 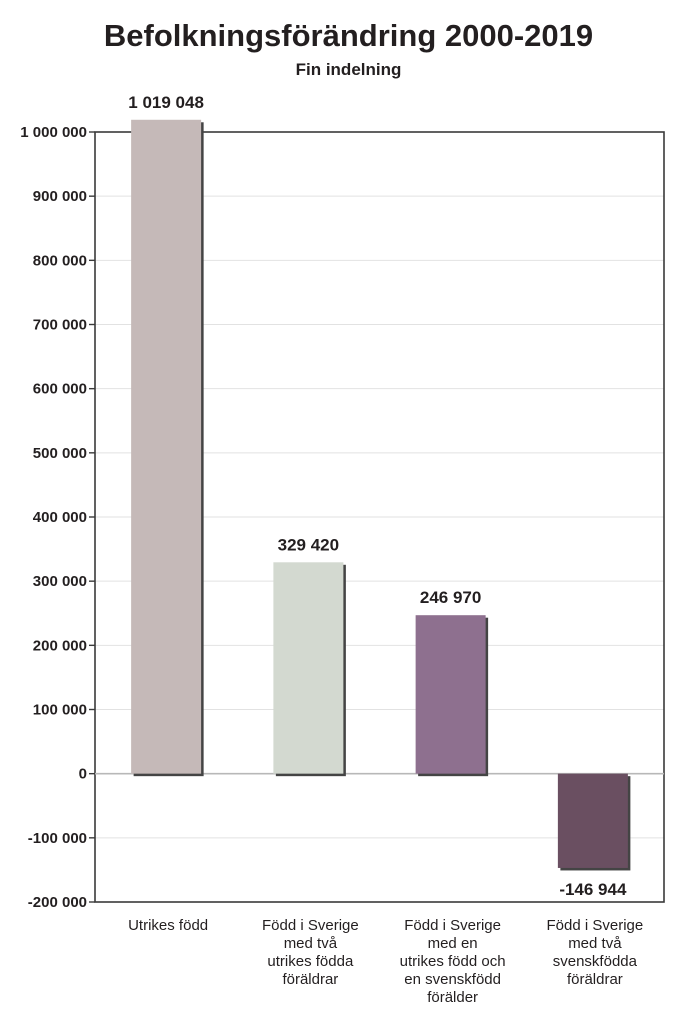 I want to click on y-tick-label: 100 000, so click(x=60, y=710).